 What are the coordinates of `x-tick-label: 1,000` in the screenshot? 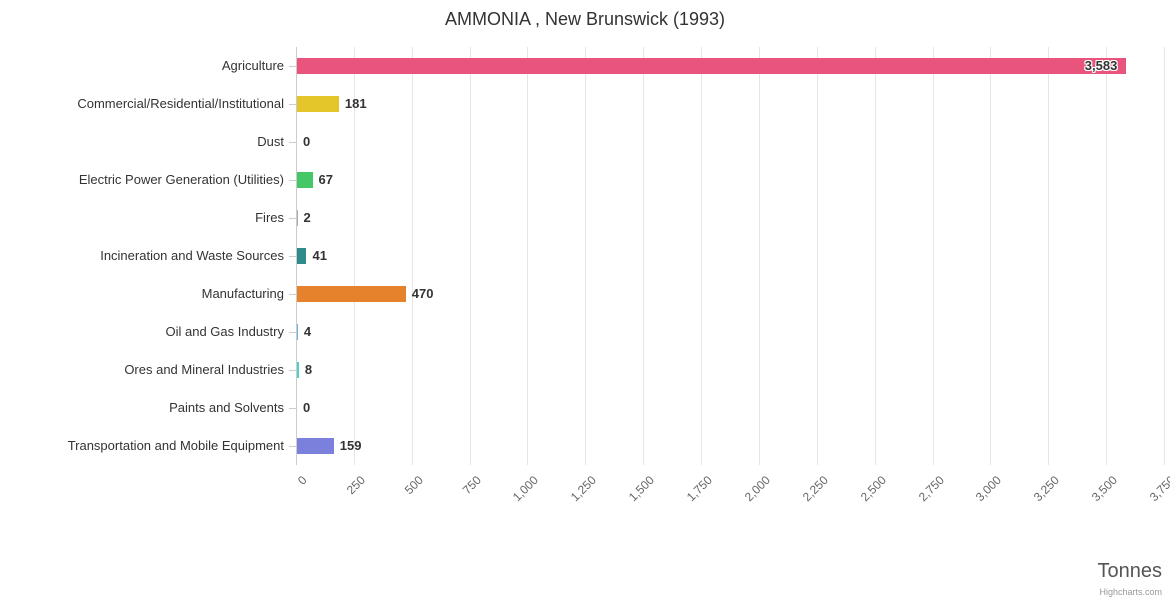 It's located at (526, 489).